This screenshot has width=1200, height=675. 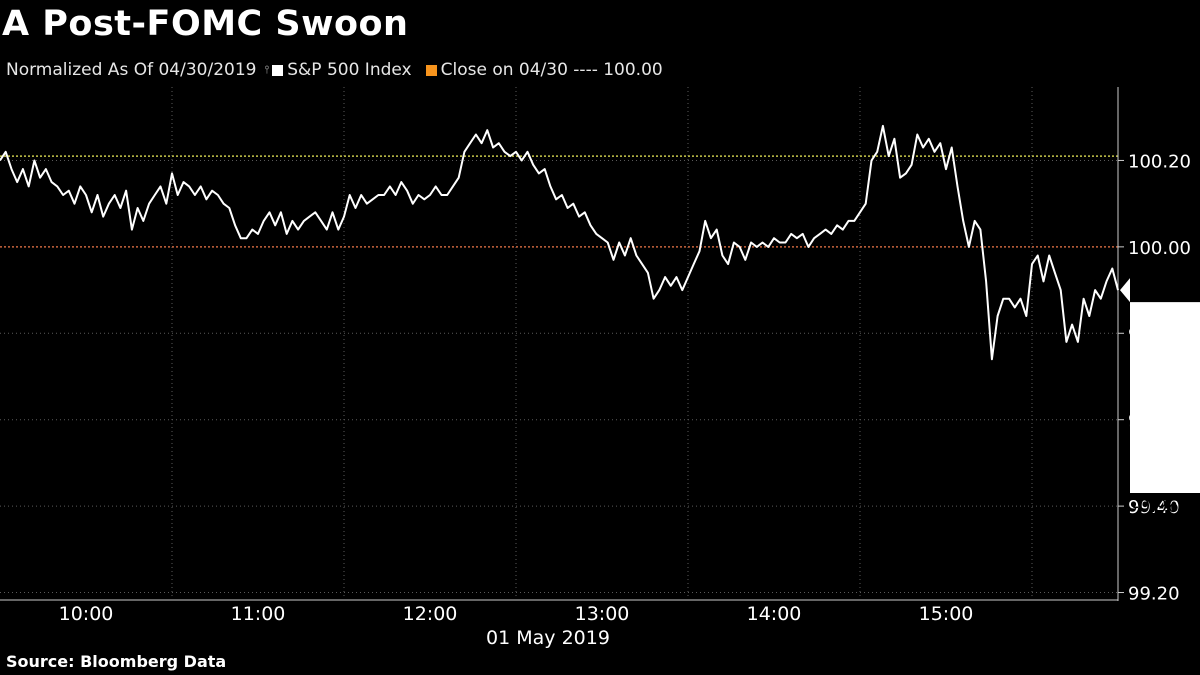 I want to click on x-tick-label: 11:00, so click(x=258, y=614).